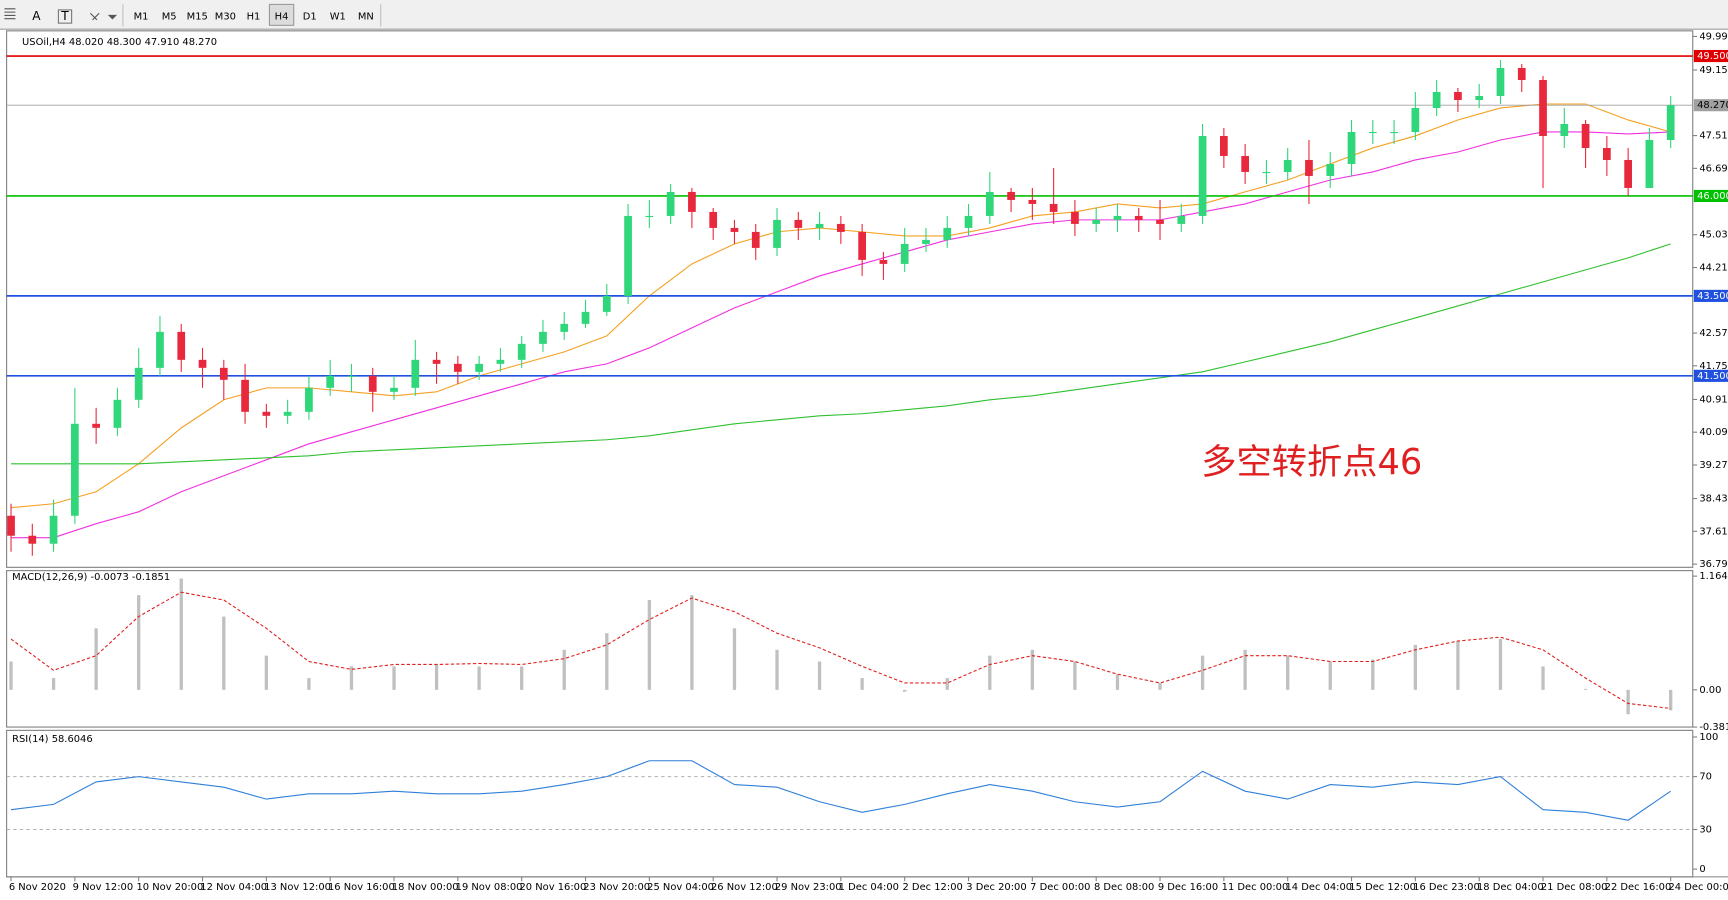 Image resolution: width=1728 pixels, height=900 pixels. What do you see at coordinates (552, 887) in the screenshot?
I see `x-tick-label: 20 Nov 16:00` at bounding box center [552, 887].